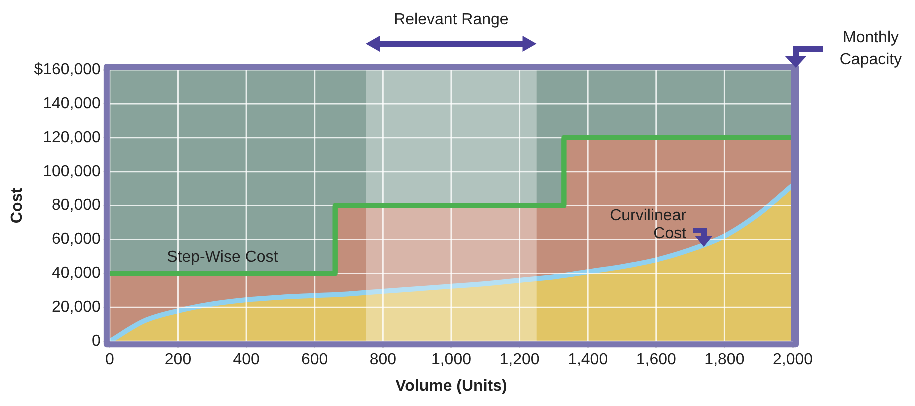  I want to click on x-tick-label: 1,200, so click(520, 360).